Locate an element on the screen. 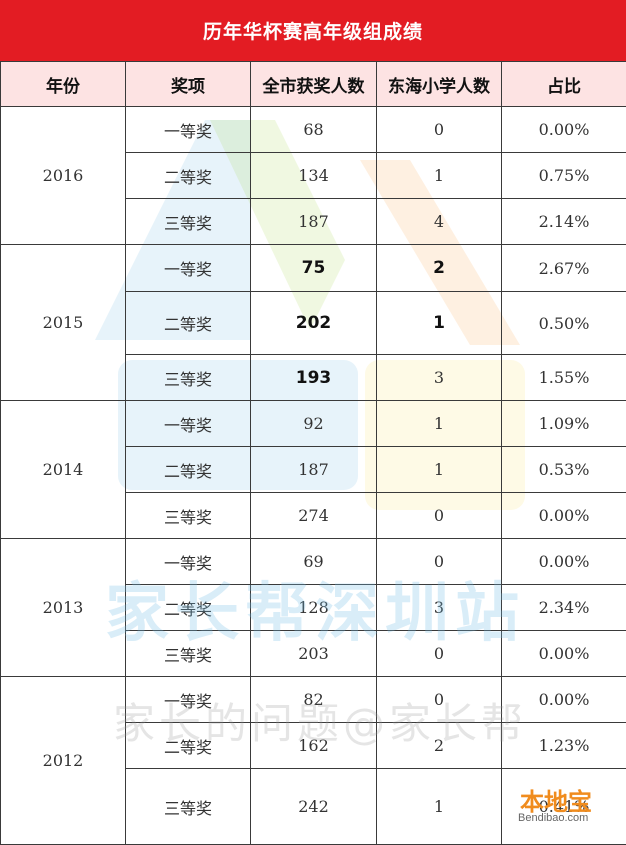 The image size is (626, 845). table-row: 2015 一等奖 75 2 2.67% is located at coordinates (313, 268).